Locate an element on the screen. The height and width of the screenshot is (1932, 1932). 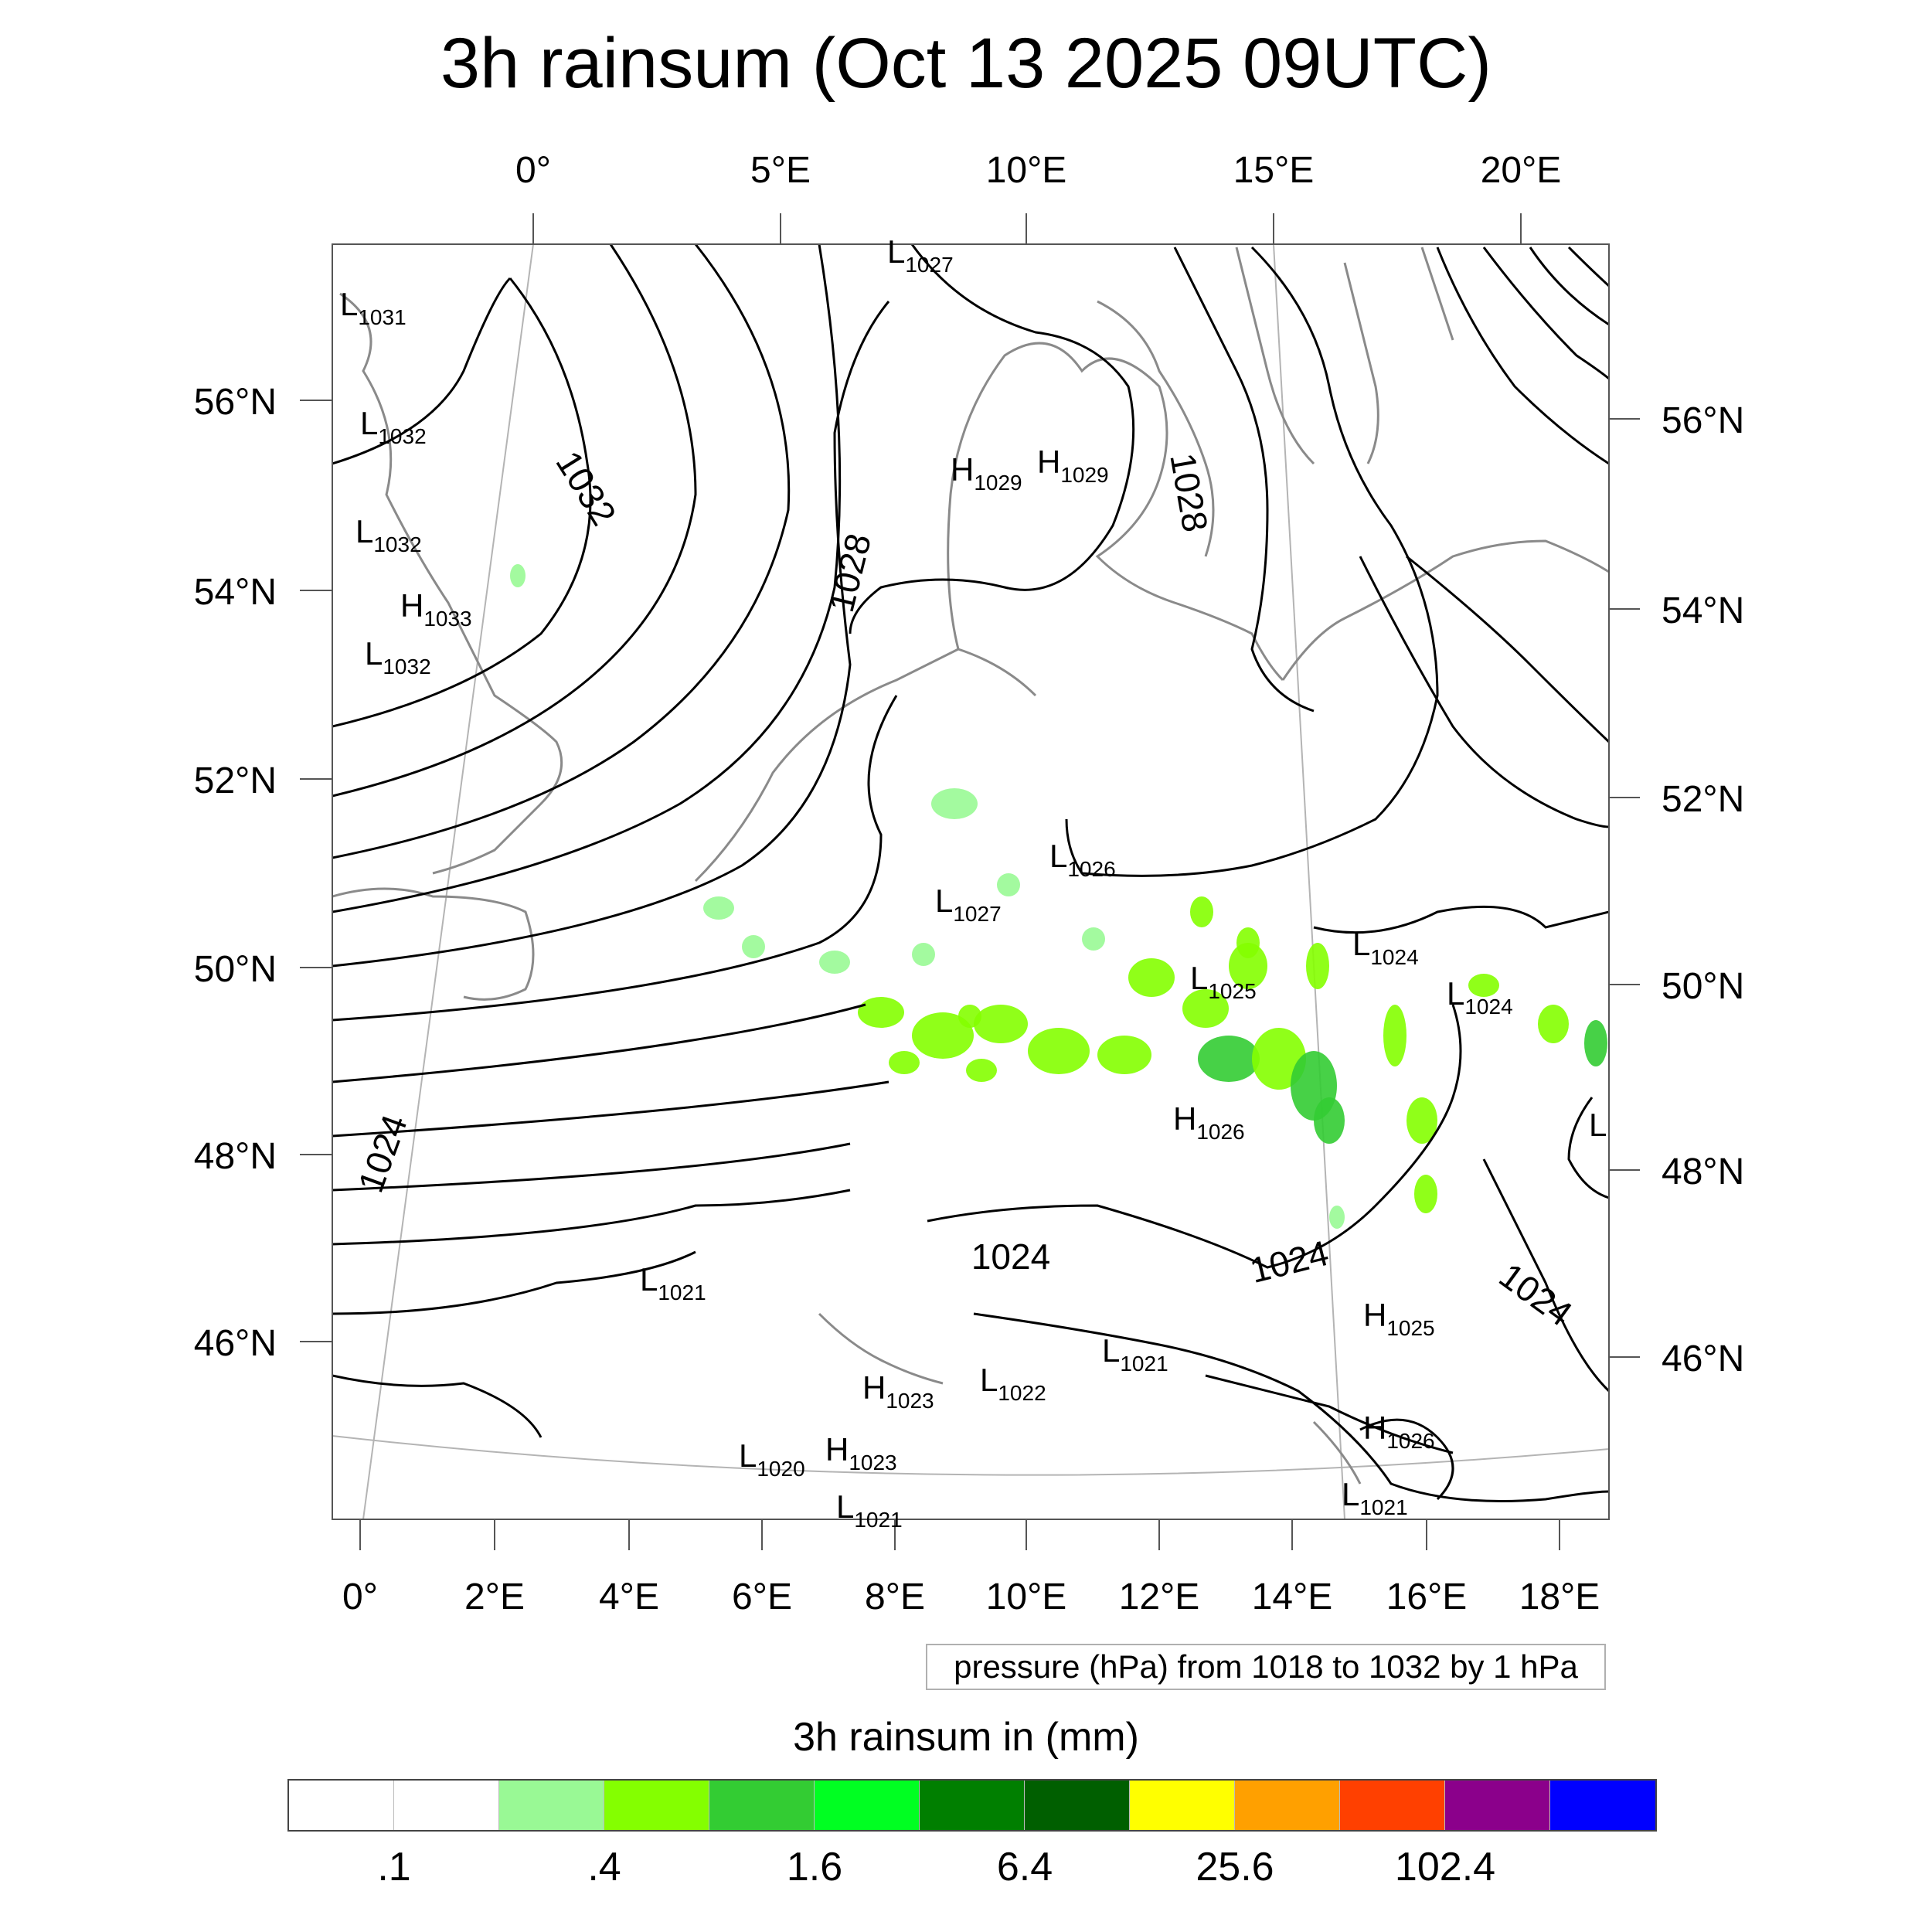
low-pressure-center: L1022 is located at coordinates (1013, 1383).